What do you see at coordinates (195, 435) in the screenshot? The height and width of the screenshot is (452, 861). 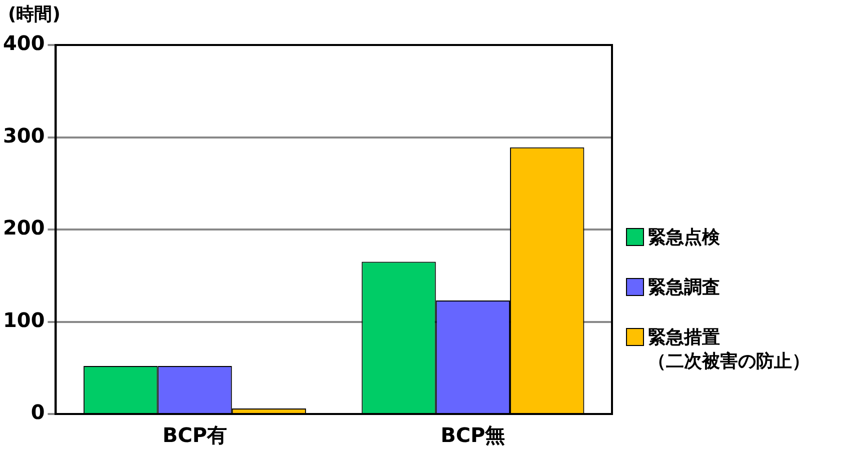 I see `x-tick-label: BCP有` at bounding box center [195, 435].